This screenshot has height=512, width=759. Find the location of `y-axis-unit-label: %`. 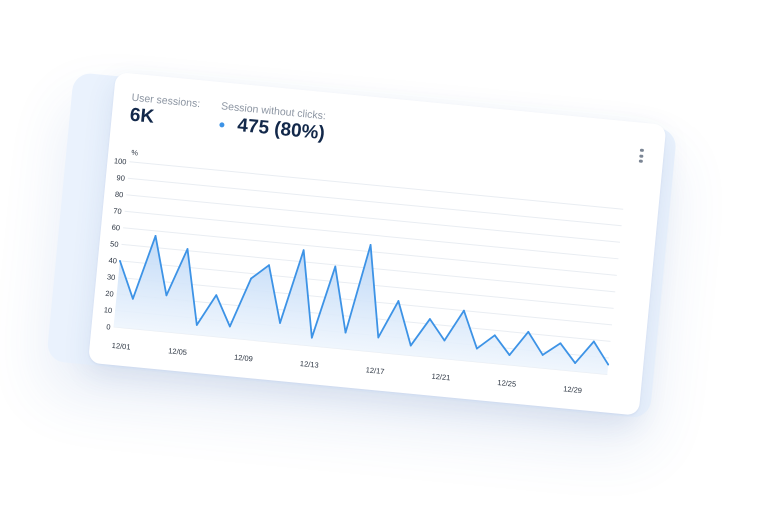

y-axis-unit-label: % is located at coordinates (135, 153).